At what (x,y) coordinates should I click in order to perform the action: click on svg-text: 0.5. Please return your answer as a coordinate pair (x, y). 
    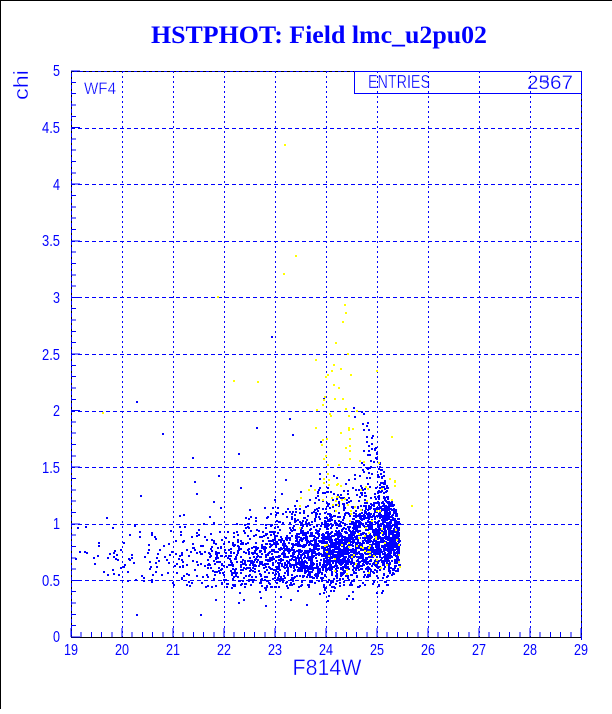
    Looking at the image, I should click on (51, 581).